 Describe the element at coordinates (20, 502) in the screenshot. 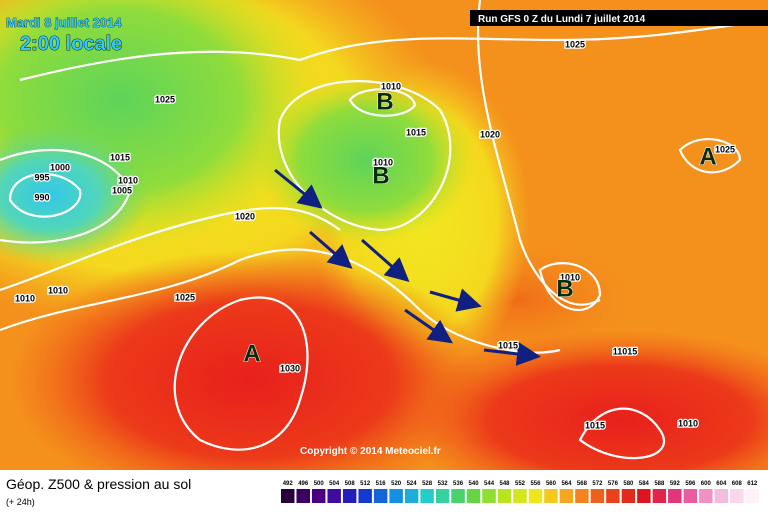

I see `legend-subtitle: (+ 24h)` at that location.